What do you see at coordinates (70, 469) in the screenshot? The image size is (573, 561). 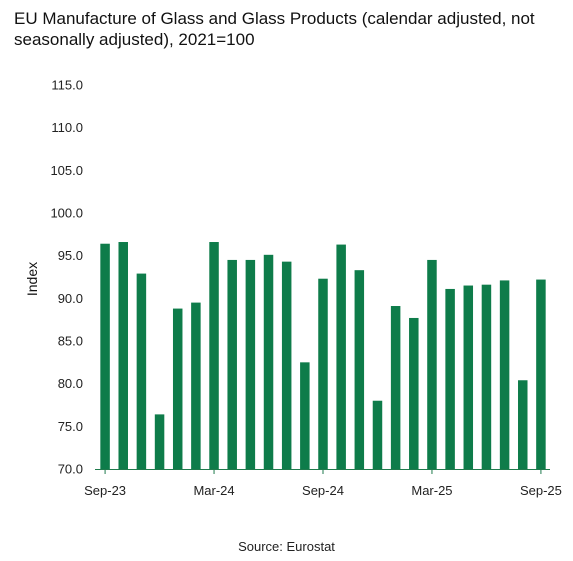 I see `y-tick-label: 70.0` at bounding box center [70, 469].